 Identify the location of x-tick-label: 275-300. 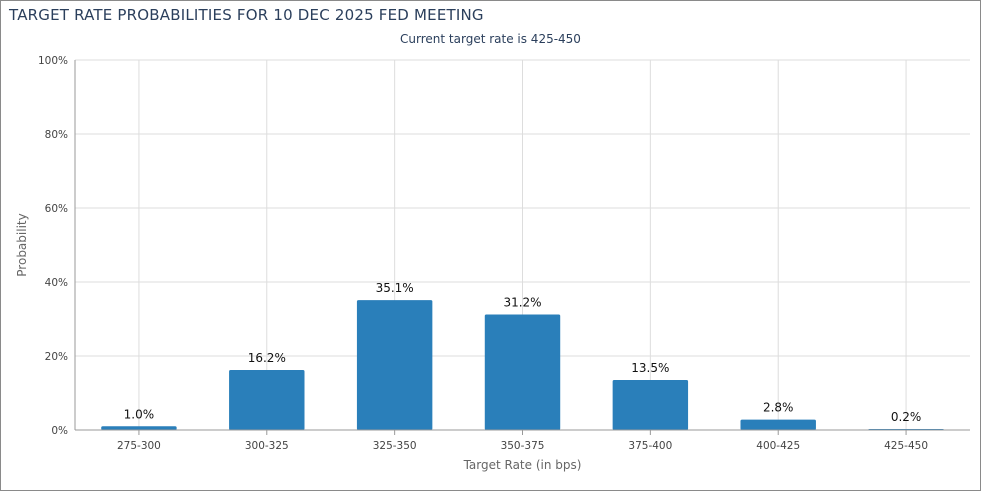
(139, 446).